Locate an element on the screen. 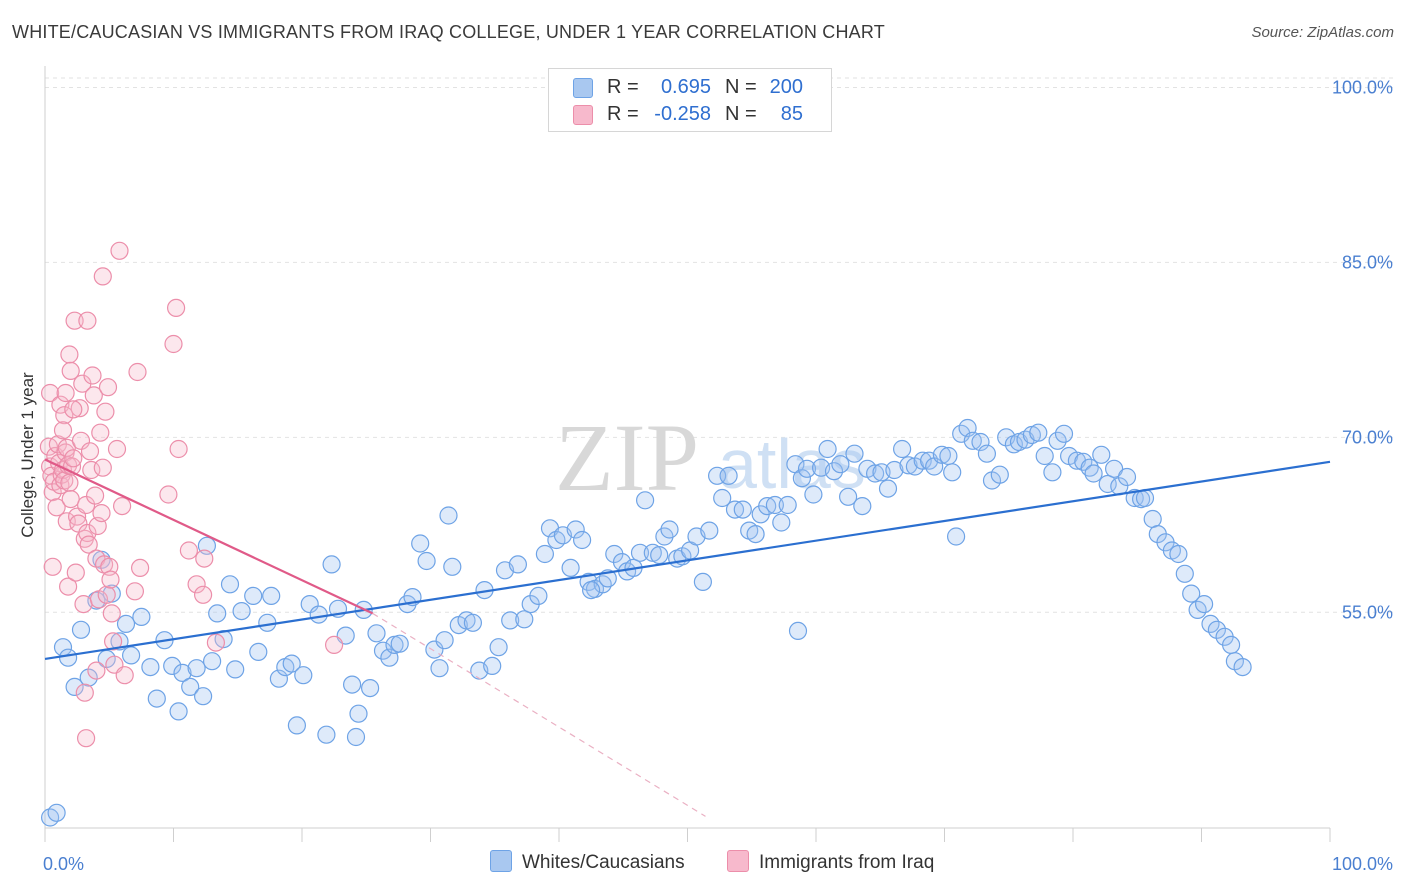 This screenshot has width=1406, height=892. watermark-zip: ZIP is located at coordinates (627, 457).